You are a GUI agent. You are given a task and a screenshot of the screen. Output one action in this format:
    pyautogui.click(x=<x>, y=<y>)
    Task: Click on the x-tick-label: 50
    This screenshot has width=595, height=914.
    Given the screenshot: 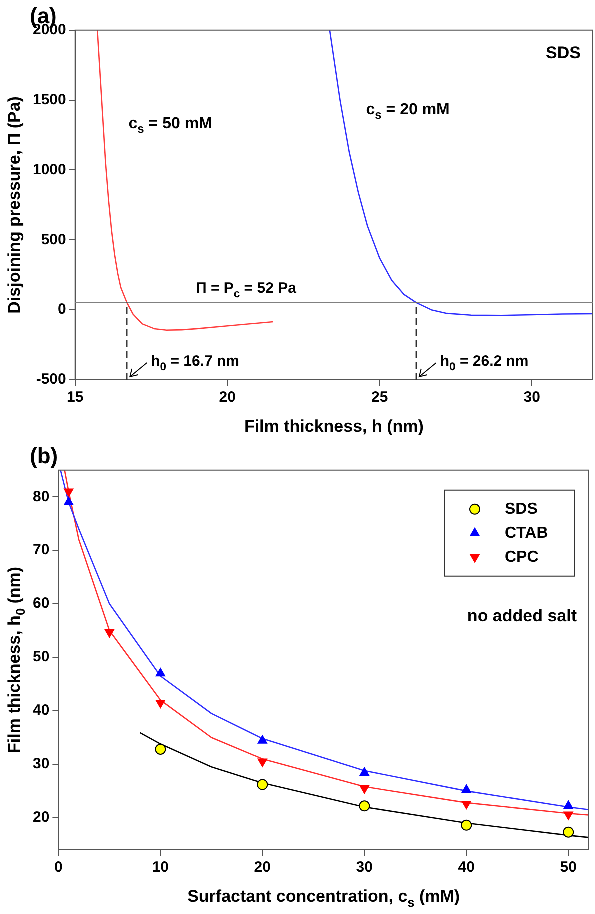 What is the action you would take?
    pyautogui.click(x=568, y=867)
    